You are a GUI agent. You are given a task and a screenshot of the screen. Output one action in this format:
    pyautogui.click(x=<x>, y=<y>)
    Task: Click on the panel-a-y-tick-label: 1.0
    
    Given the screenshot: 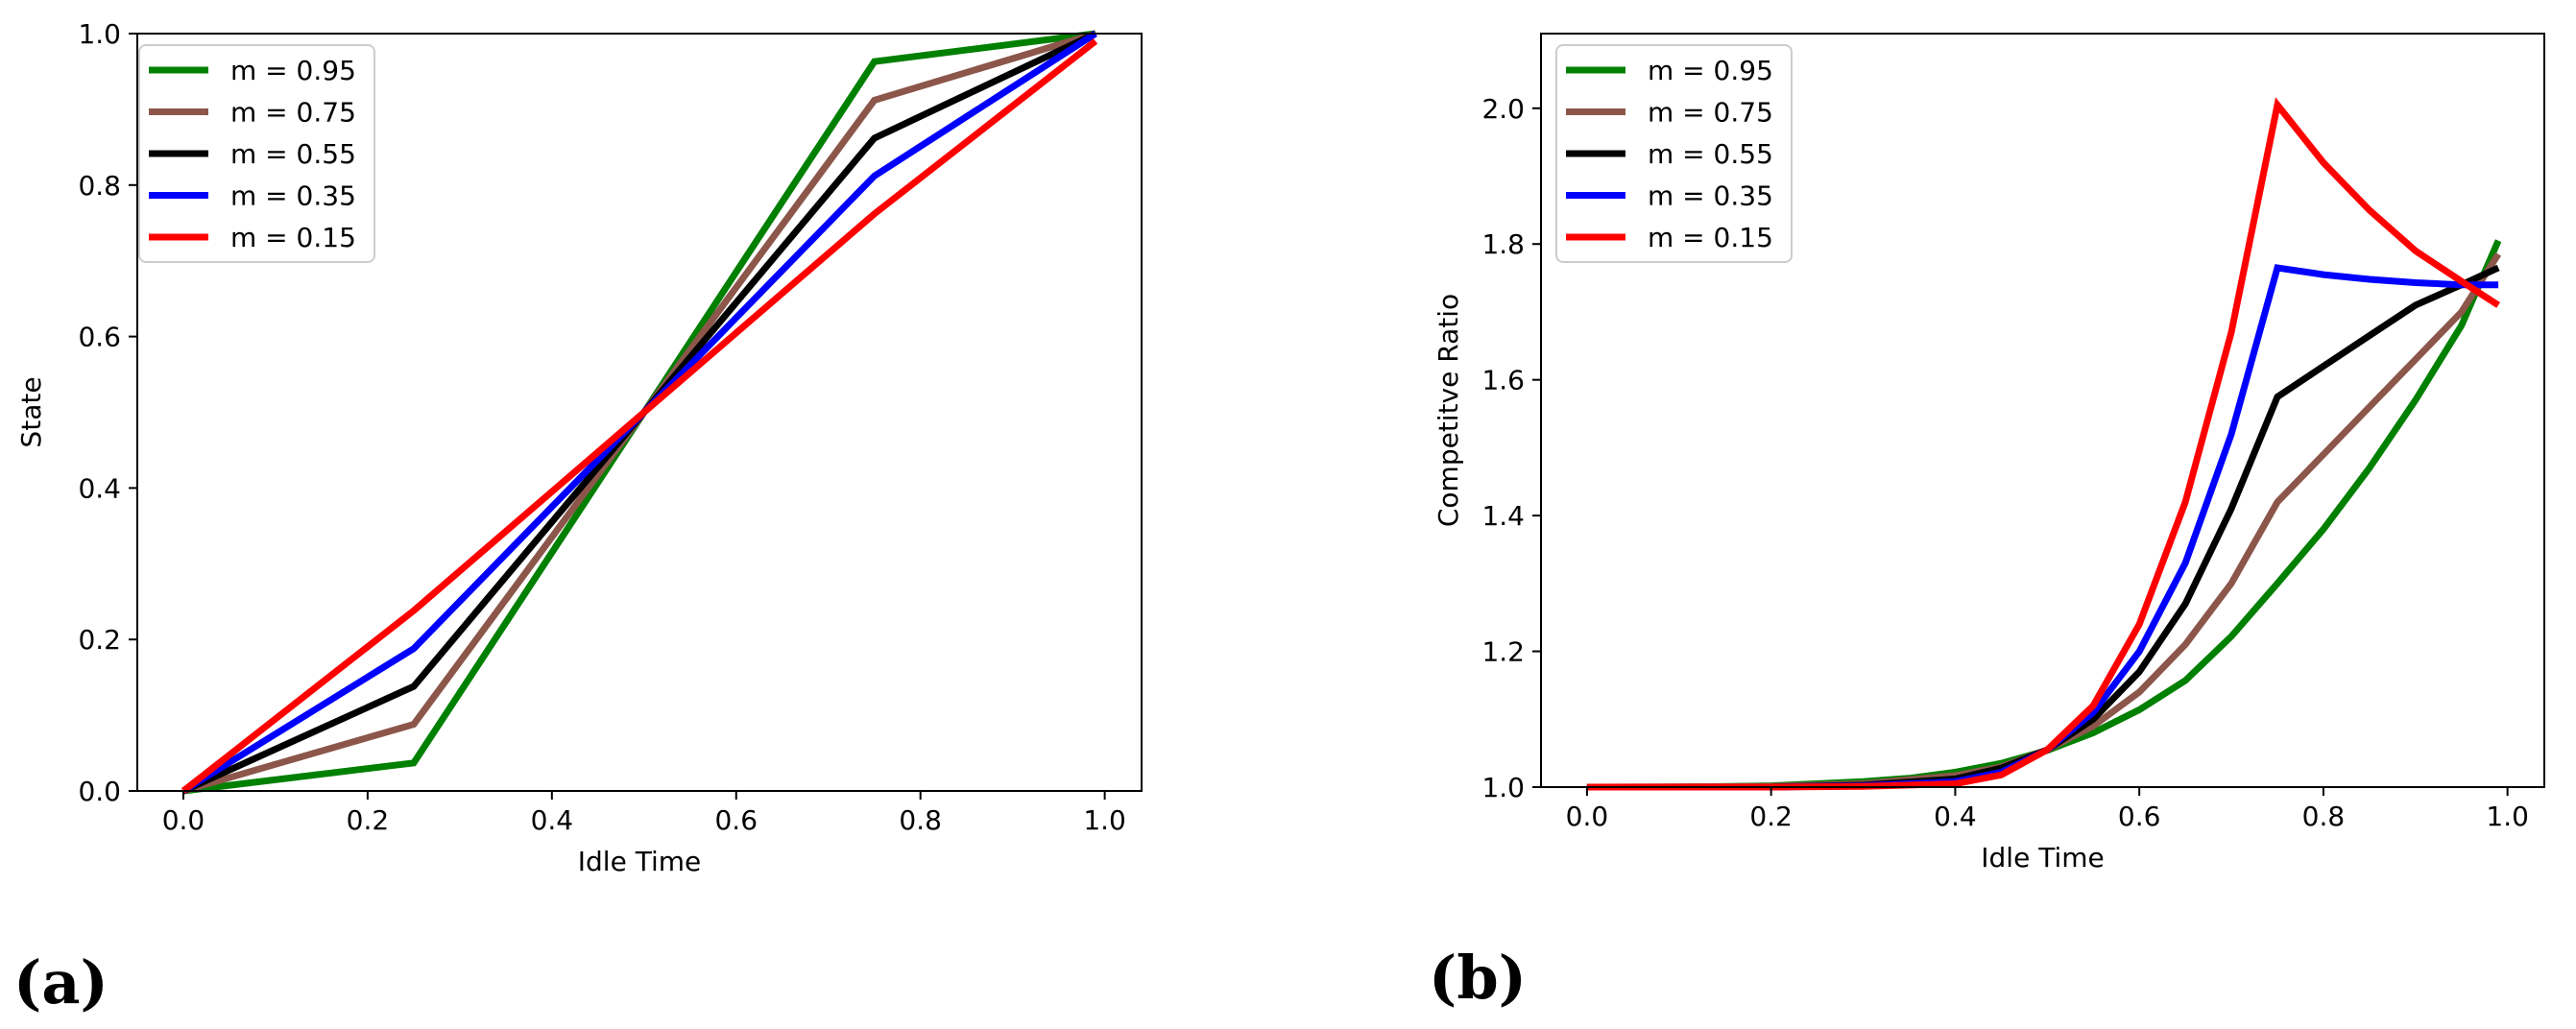 What is the action you would take?
    pyautogui.click(x=99, y=34)
    